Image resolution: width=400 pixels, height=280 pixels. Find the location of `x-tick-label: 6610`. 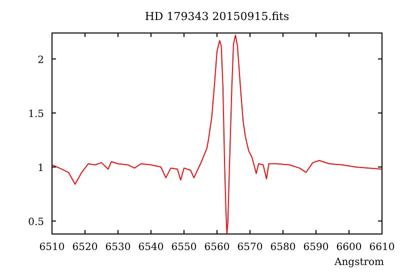

x-tick-label: 6610 is located at coordinates (382, 247).